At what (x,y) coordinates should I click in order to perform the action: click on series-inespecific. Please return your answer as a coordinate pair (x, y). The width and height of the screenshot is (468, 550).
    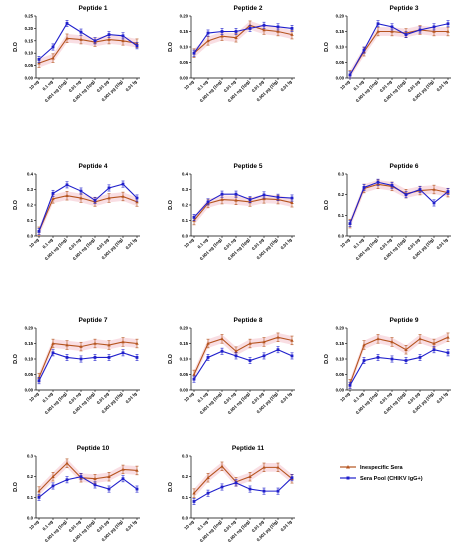
    Looking at the image, I should click on (243, 210).